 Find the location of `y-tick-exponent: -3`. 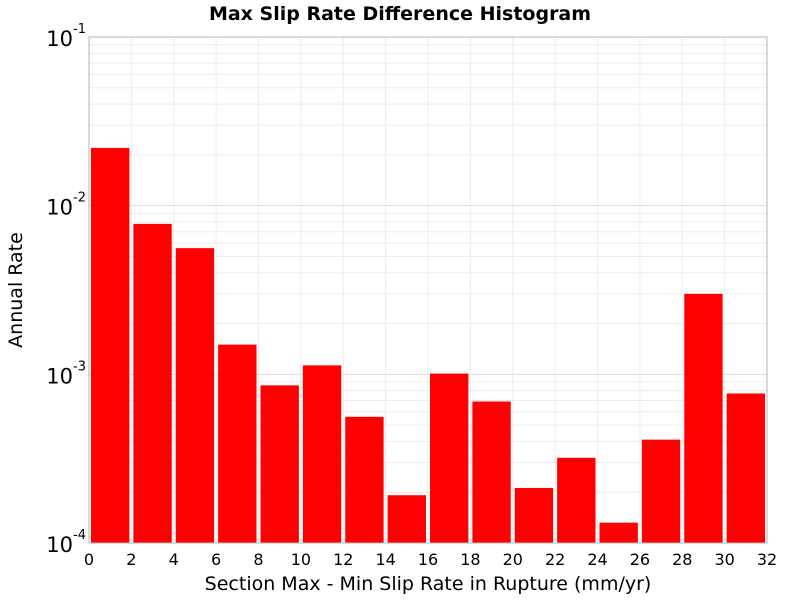

y-tick-exponent: -3 is located at coordinates (79, 366).